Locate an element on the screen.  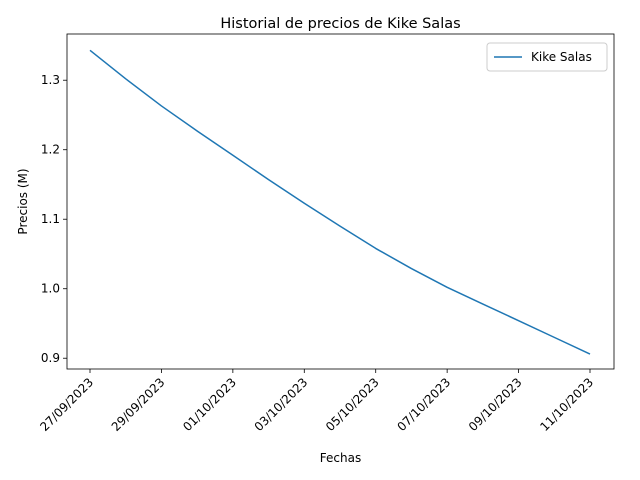
x-tick-label: 09/10/2023 is located at coordinates (495, 404).